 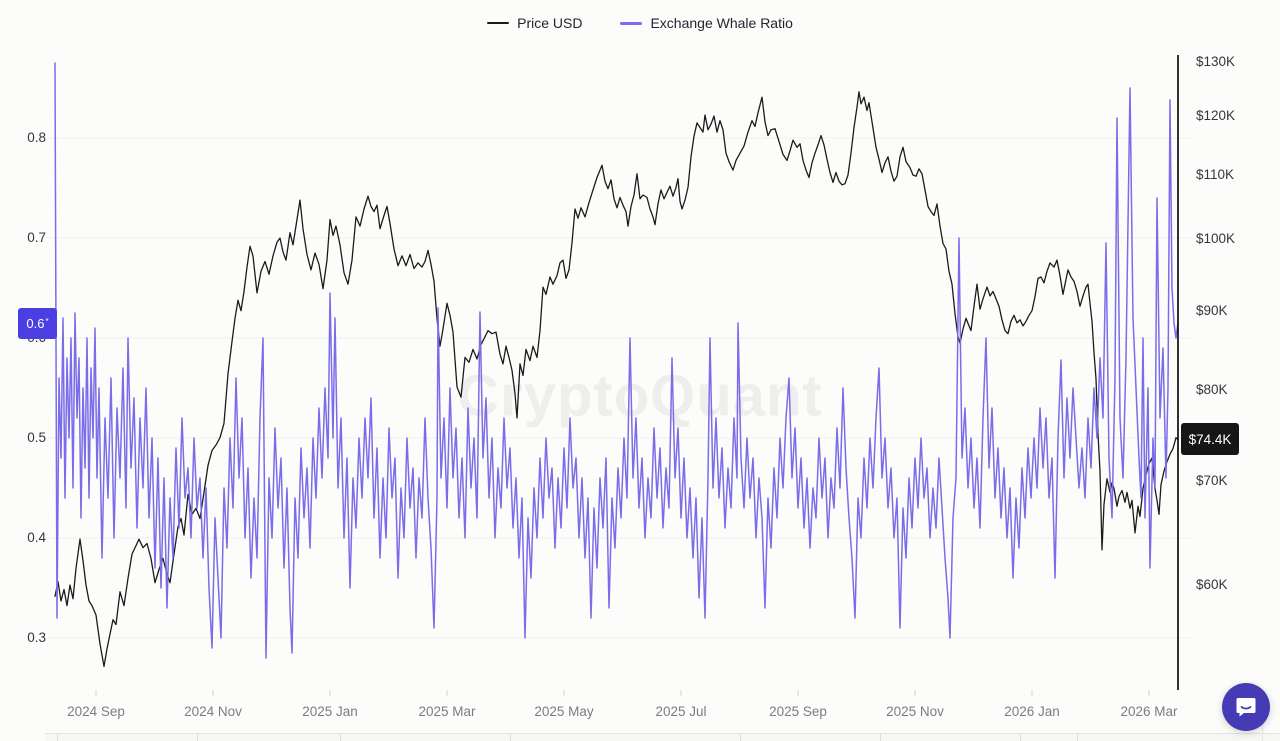 I want to click on left-axis-label: 0.3, so click(x=36, y=637).